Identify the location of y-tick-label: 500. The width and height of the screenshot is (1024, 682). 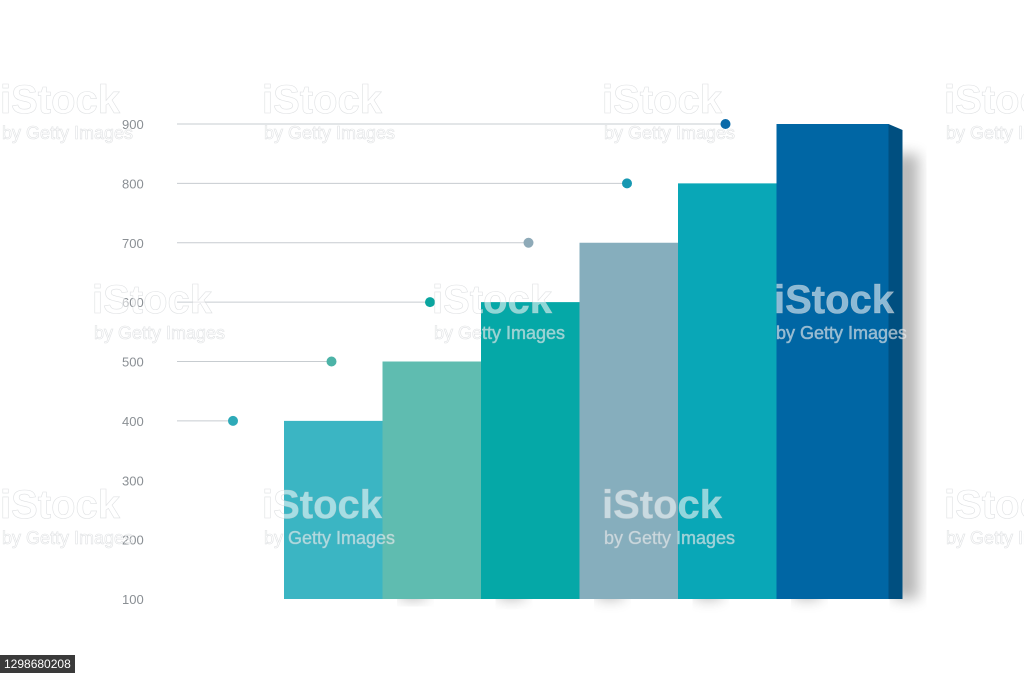
(133, 362).